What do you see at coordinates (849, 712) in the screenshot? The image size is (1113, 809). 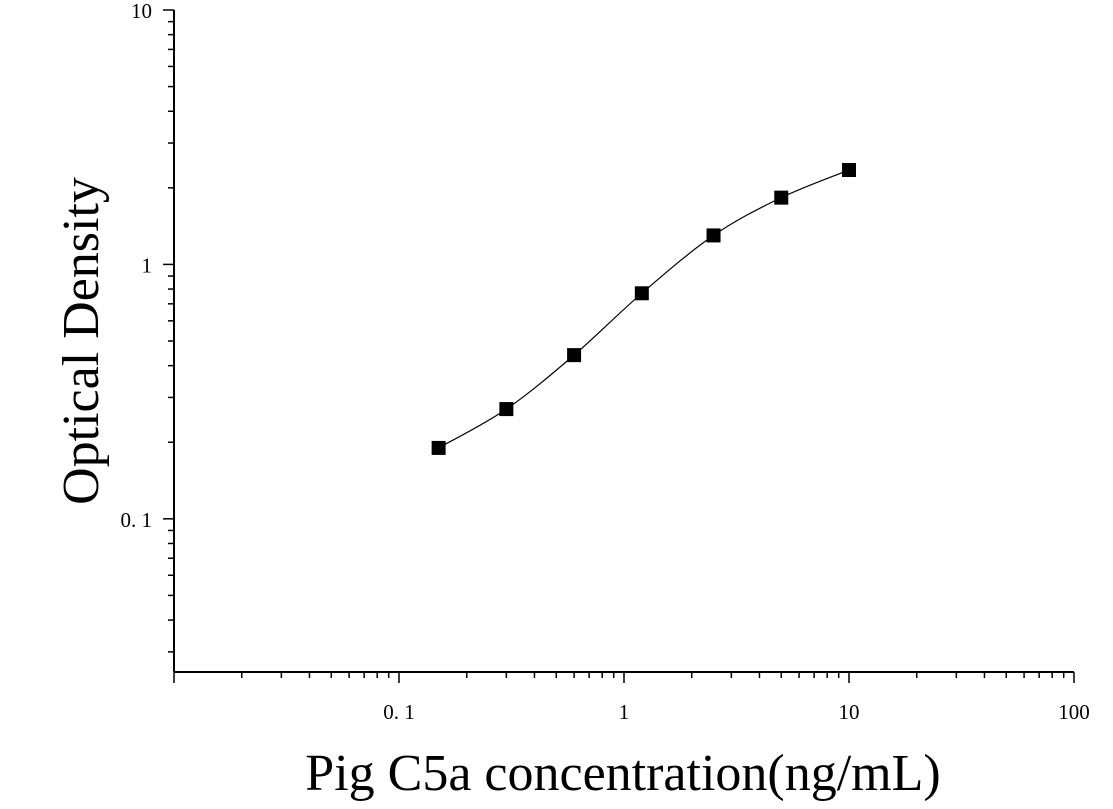 I see `x-tick-label: 10` at bounding box center [849, 712].